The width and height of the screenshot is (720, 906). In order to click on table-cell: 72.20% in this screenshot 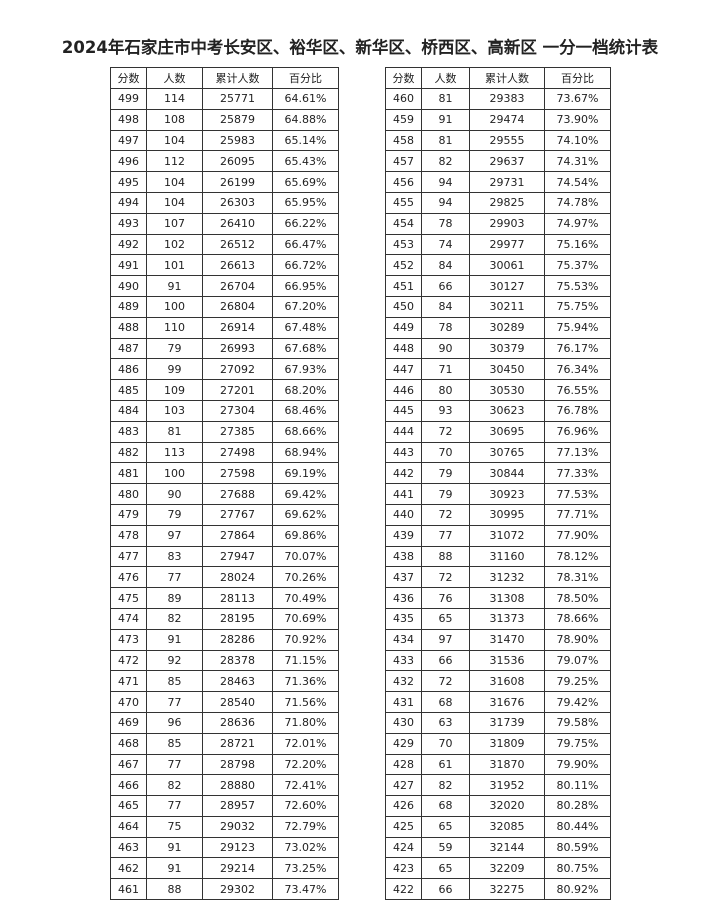, I will do `click(305, 764)`.